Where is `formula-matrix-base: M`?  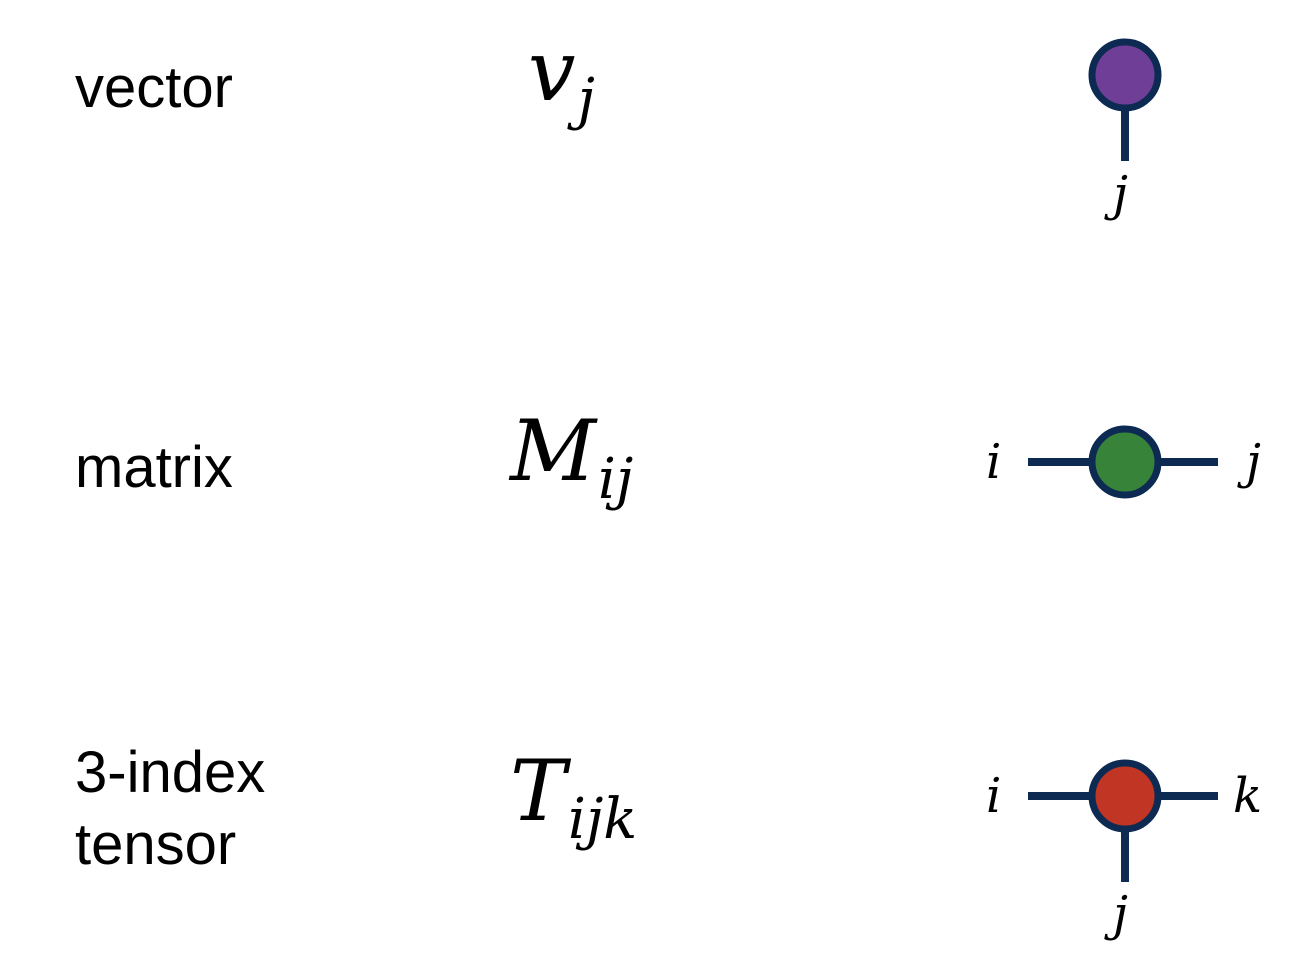
formula-matrix-base: M is located at coordinates (553, 451).